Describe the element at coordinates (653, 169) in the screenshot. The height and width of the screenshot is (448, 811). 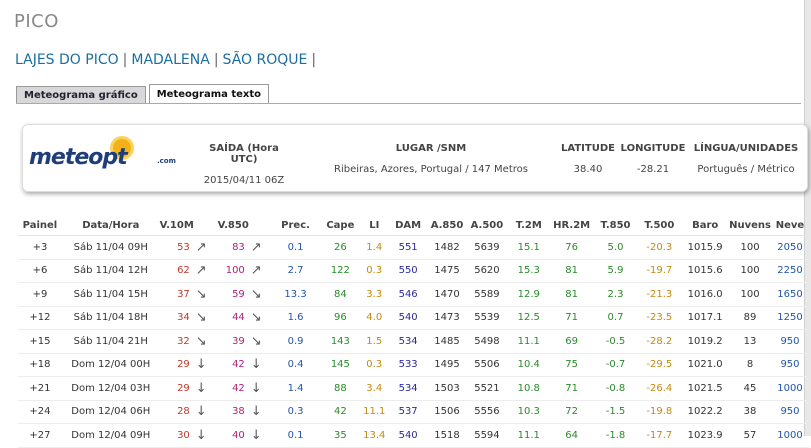
I see `longitude-value: -28.21` at that location.